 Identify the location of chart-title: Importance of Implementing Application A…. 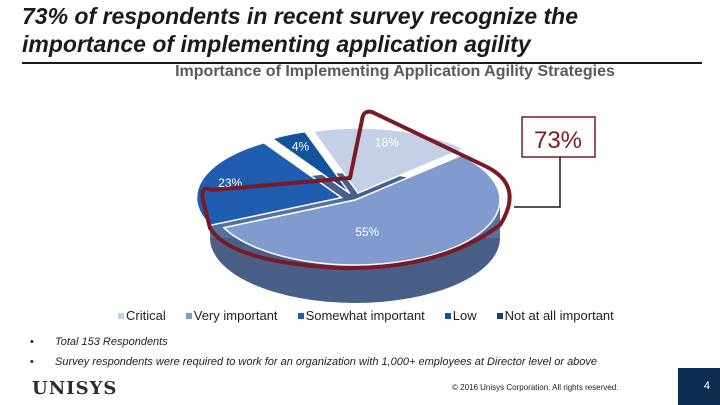
(395, 71).